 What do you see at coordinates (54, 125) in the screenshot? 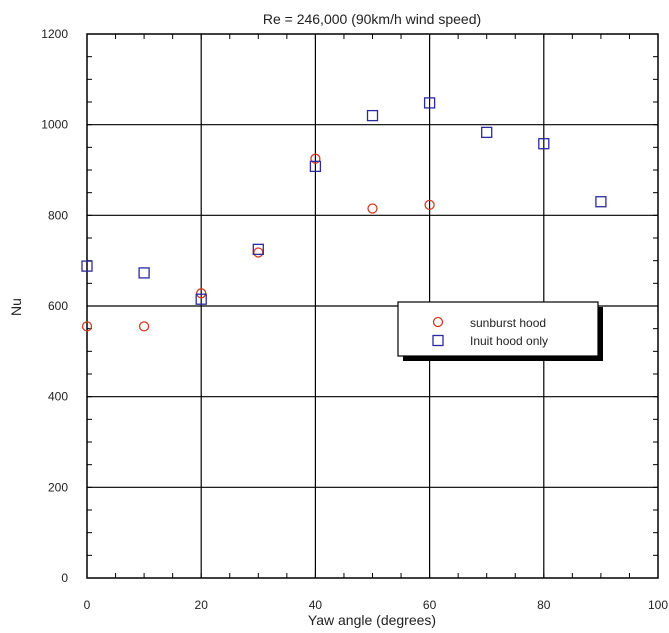
I see `y-tick-label: 1000` at bounding box center [54, 125].